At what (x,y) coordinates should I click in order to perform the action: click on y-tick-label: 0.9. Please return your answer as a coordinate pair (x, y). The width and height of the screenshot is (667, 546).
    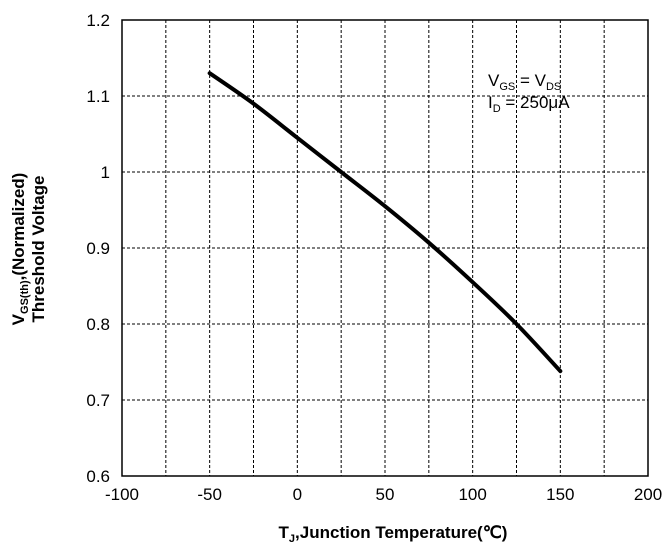
    Looking at the image, I should click on (98, 248).